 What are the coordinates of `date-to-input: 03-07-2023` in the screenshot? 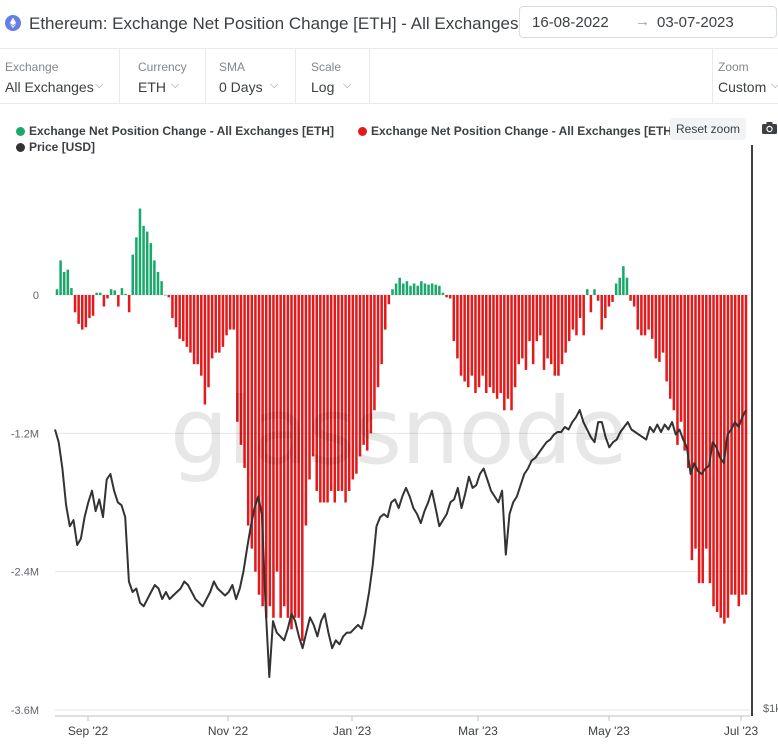 It's located at (695, 22).